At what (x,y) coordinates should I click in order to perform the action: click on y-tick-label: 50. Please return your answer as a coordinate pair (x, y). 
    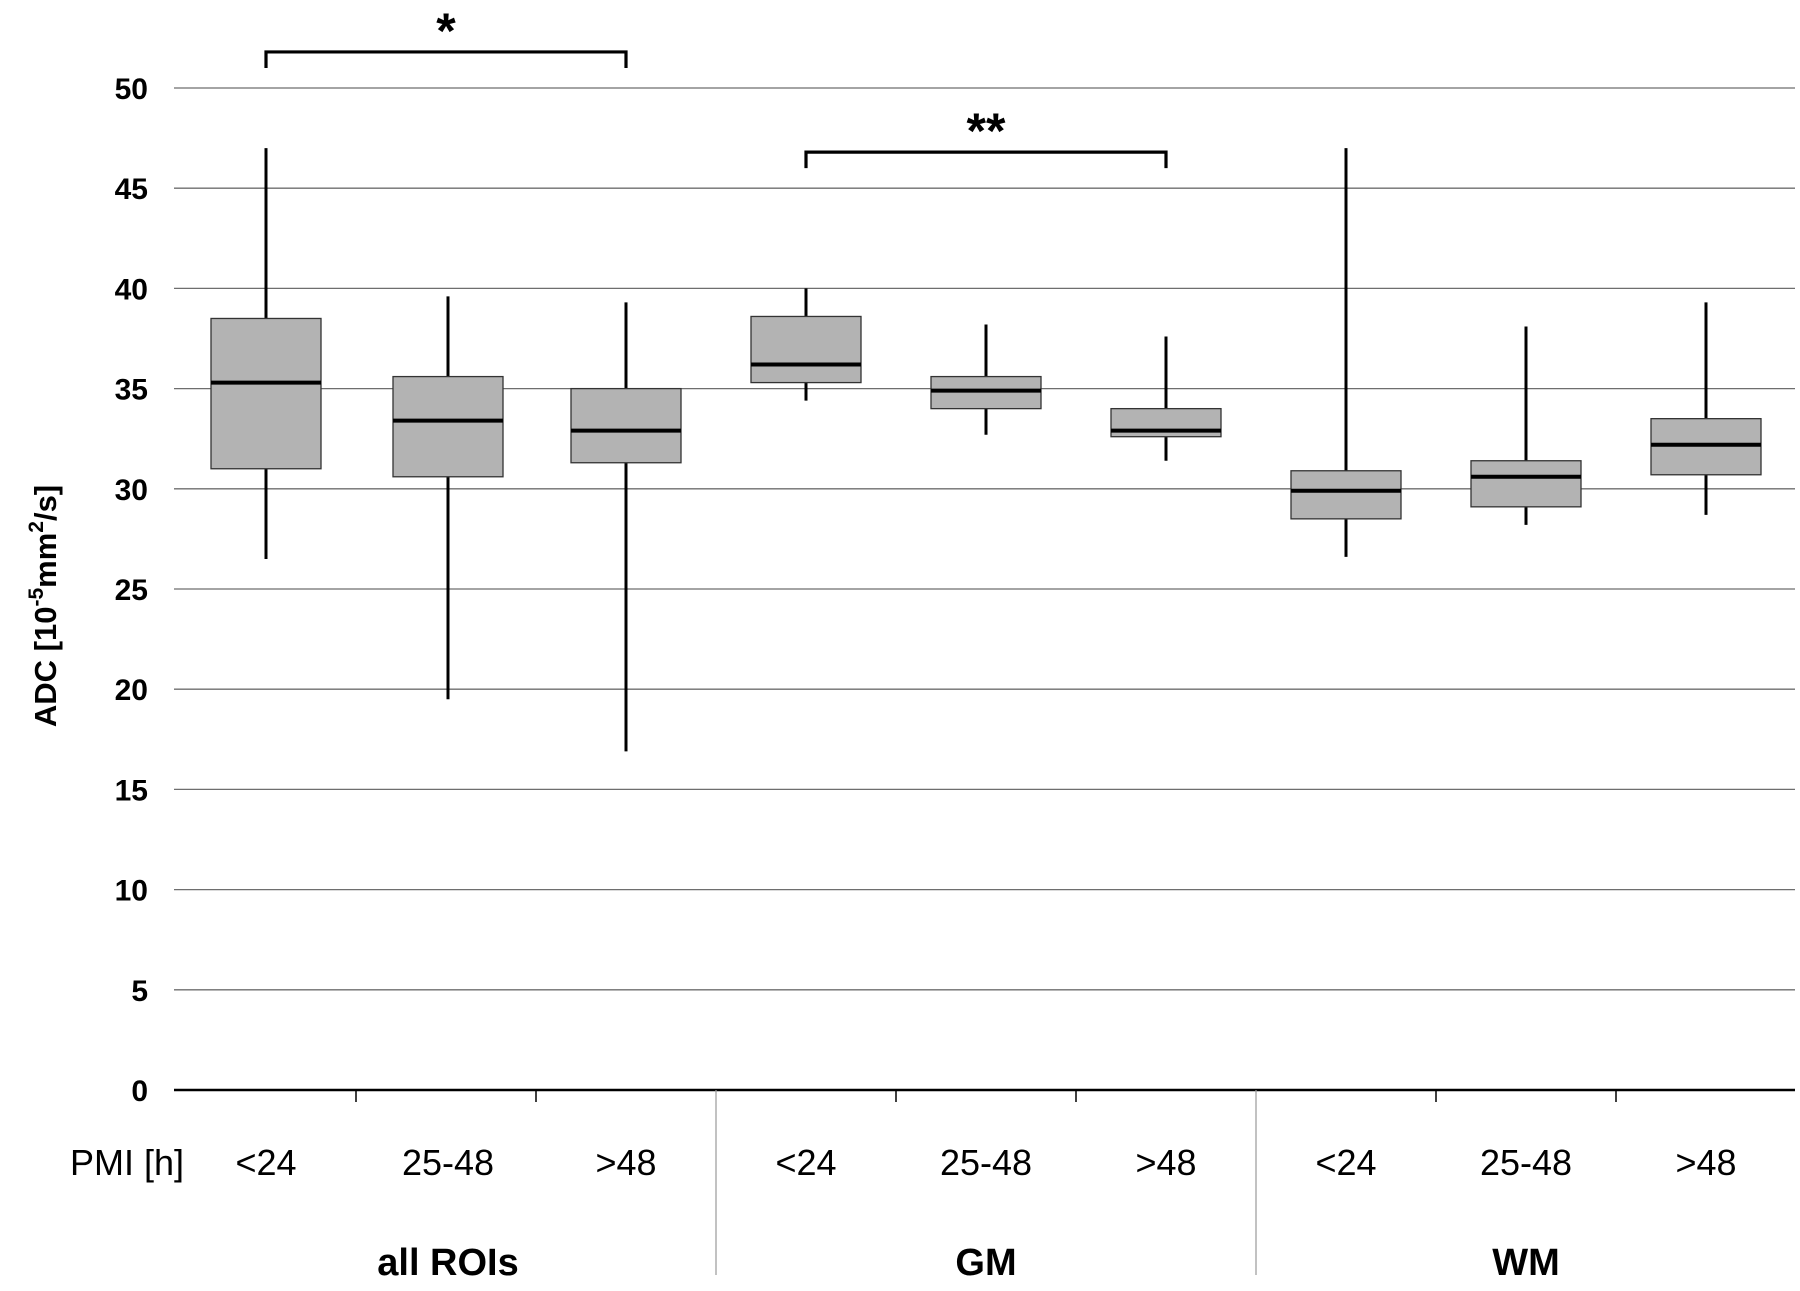
    Looking at the image, I should click on (131, 89).